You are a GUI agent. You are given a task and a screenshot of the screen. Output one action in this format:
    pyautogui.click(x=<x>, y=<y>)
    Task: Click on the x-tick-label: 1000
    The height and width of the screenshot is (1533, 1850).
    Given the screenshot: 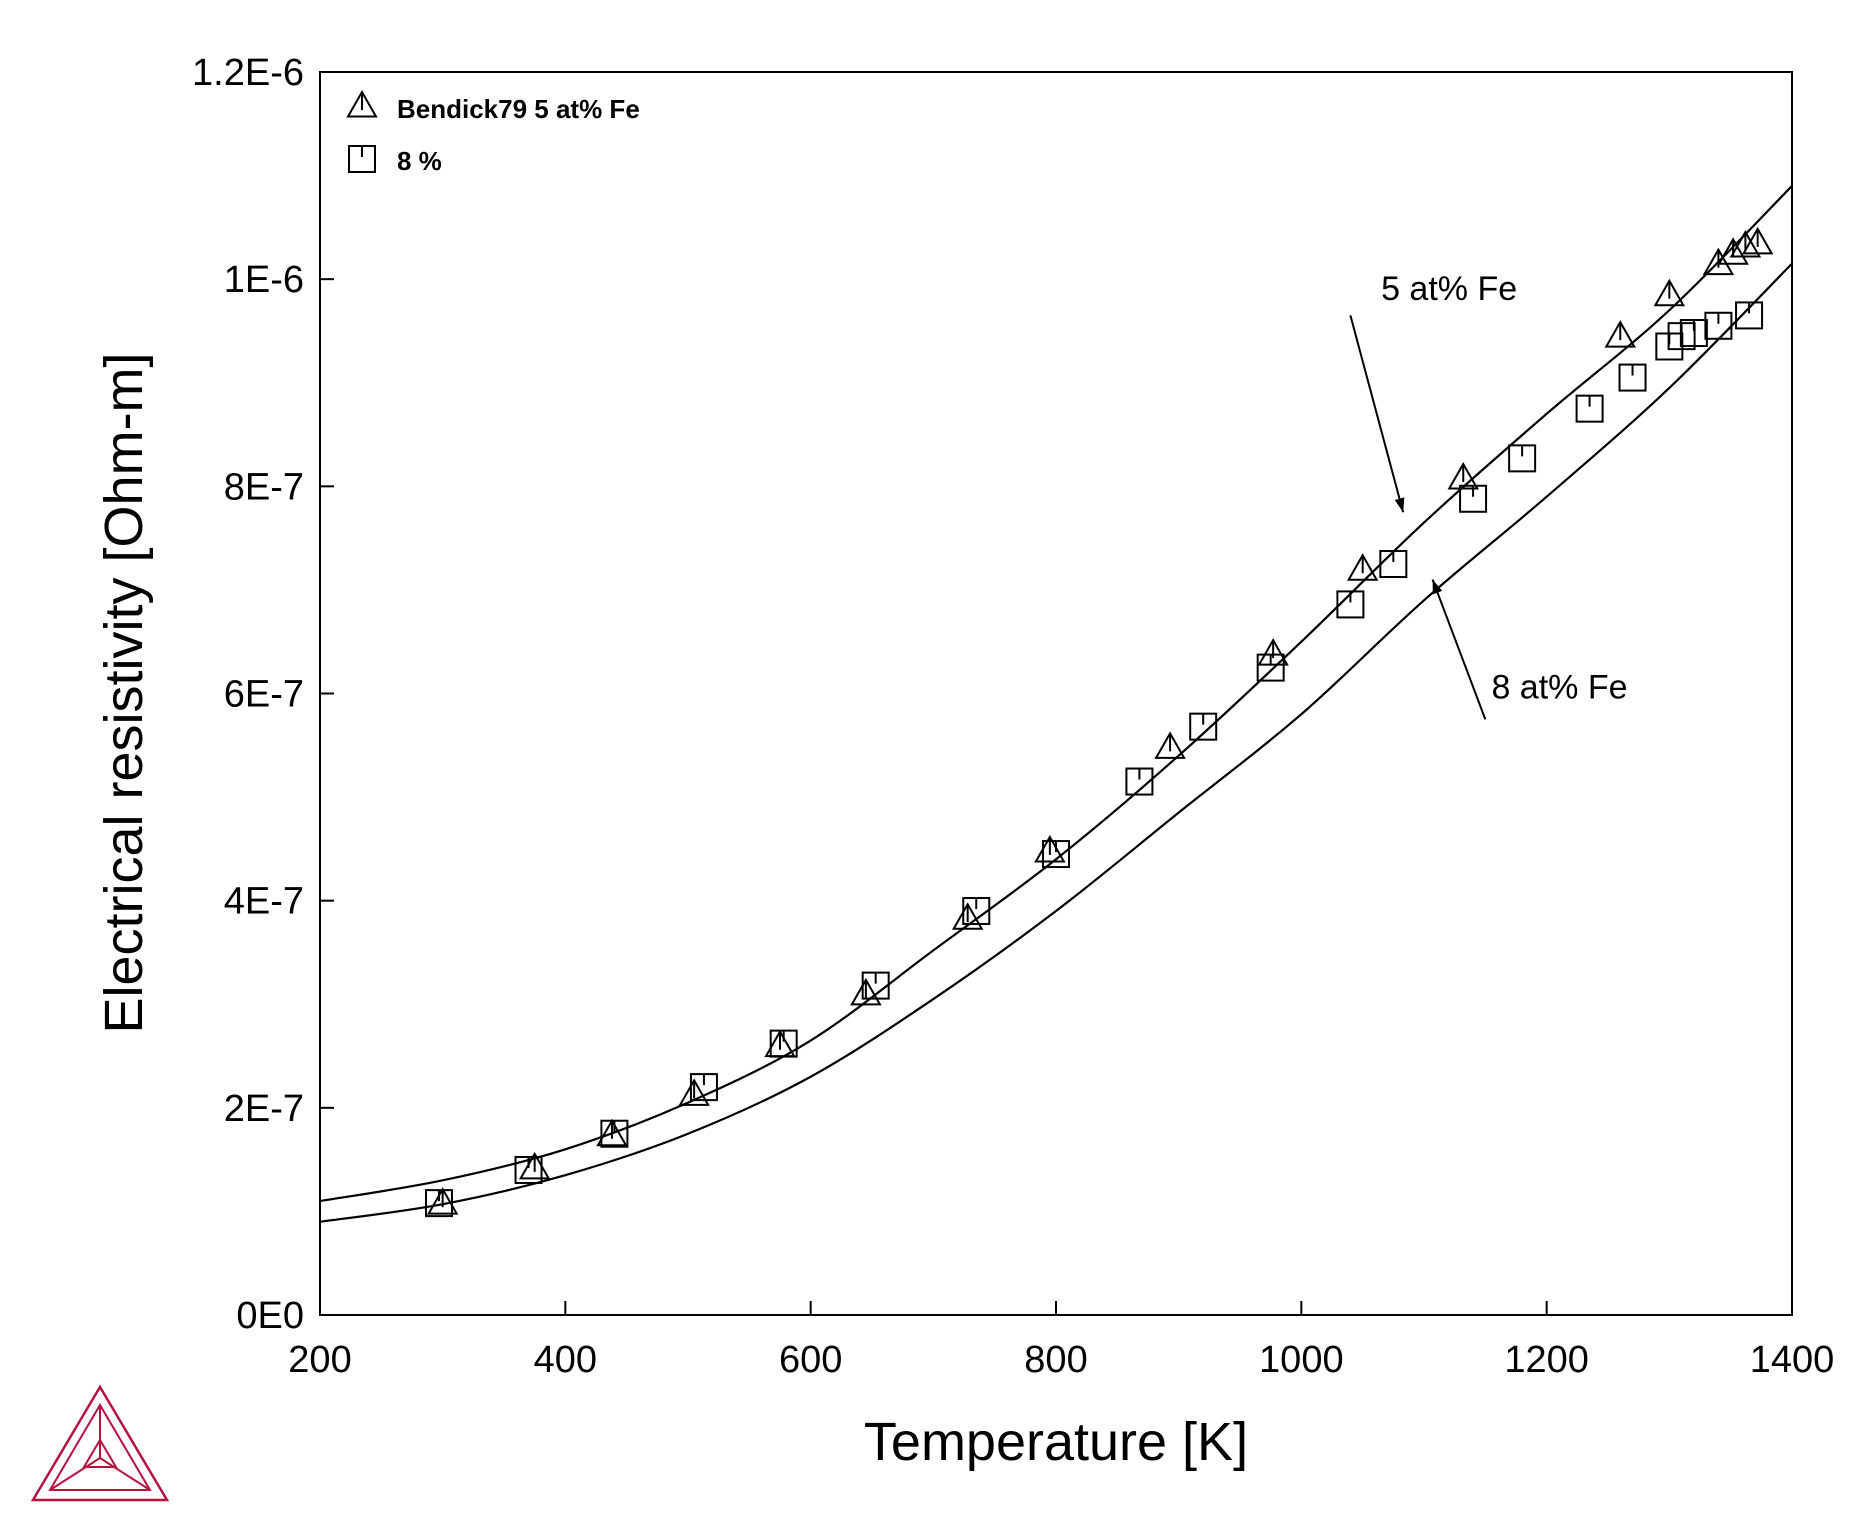 What is the action you would take?
    pyautogui.click(x=1301, y=1360)
    